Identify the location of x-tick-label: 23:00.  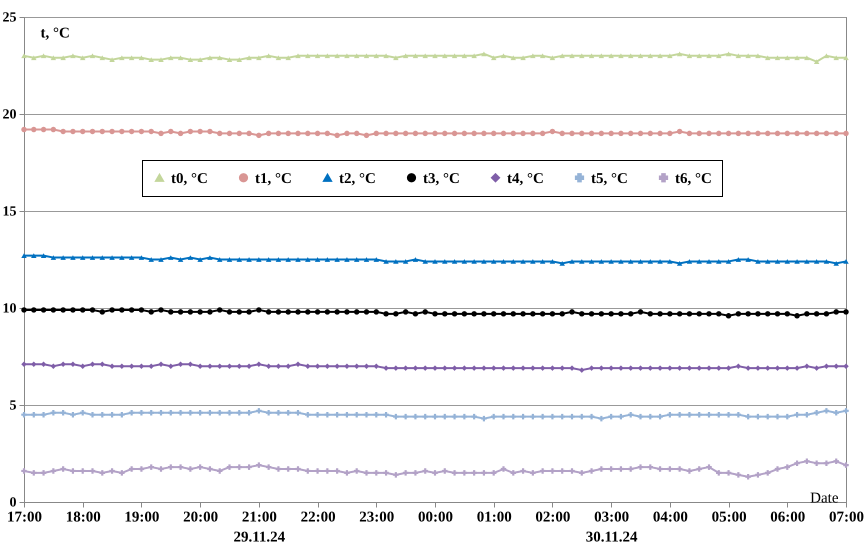
(376, 518).